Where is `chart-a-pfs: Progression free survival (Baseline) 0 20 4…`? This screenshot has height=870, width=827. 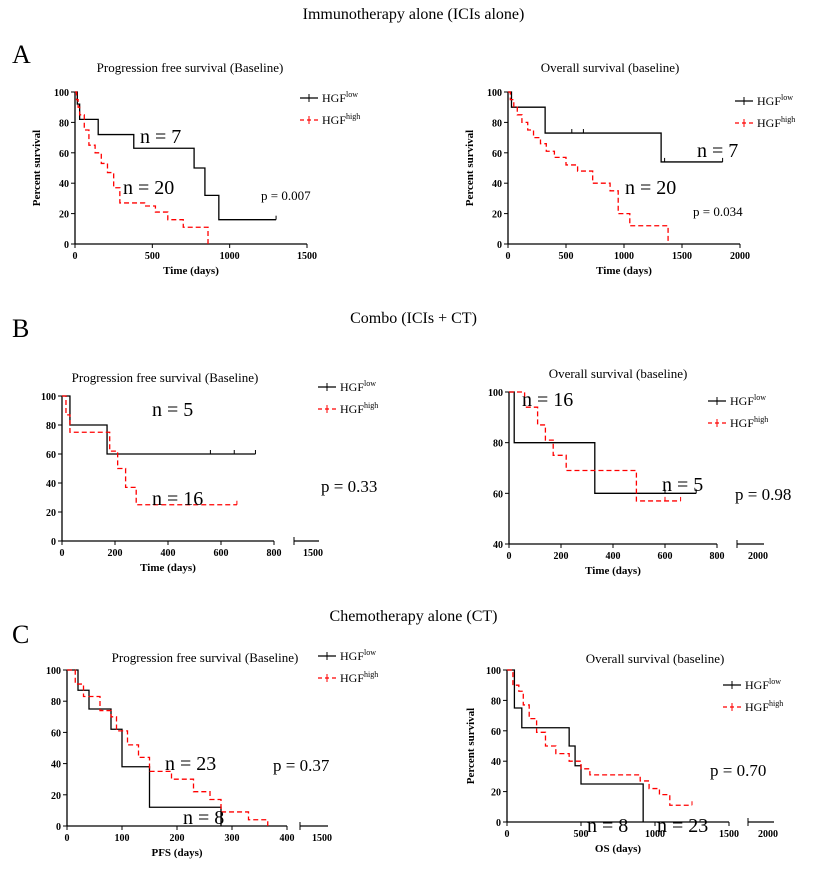 chart-a-pfs: Progression free survival (Baseline) 0 20 4… is located at coordinates (195, 168).